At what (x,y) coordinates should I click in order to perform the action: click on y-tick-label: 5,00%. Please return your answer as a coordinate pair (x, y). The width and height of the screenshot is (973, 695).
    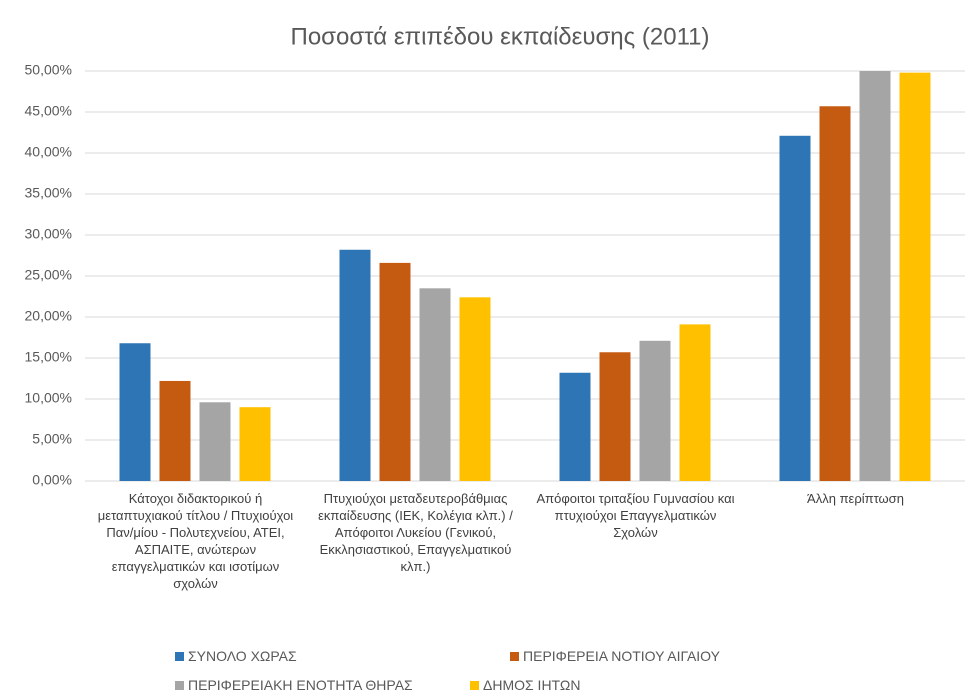
    Looking at the image, I should click on (52, 439).